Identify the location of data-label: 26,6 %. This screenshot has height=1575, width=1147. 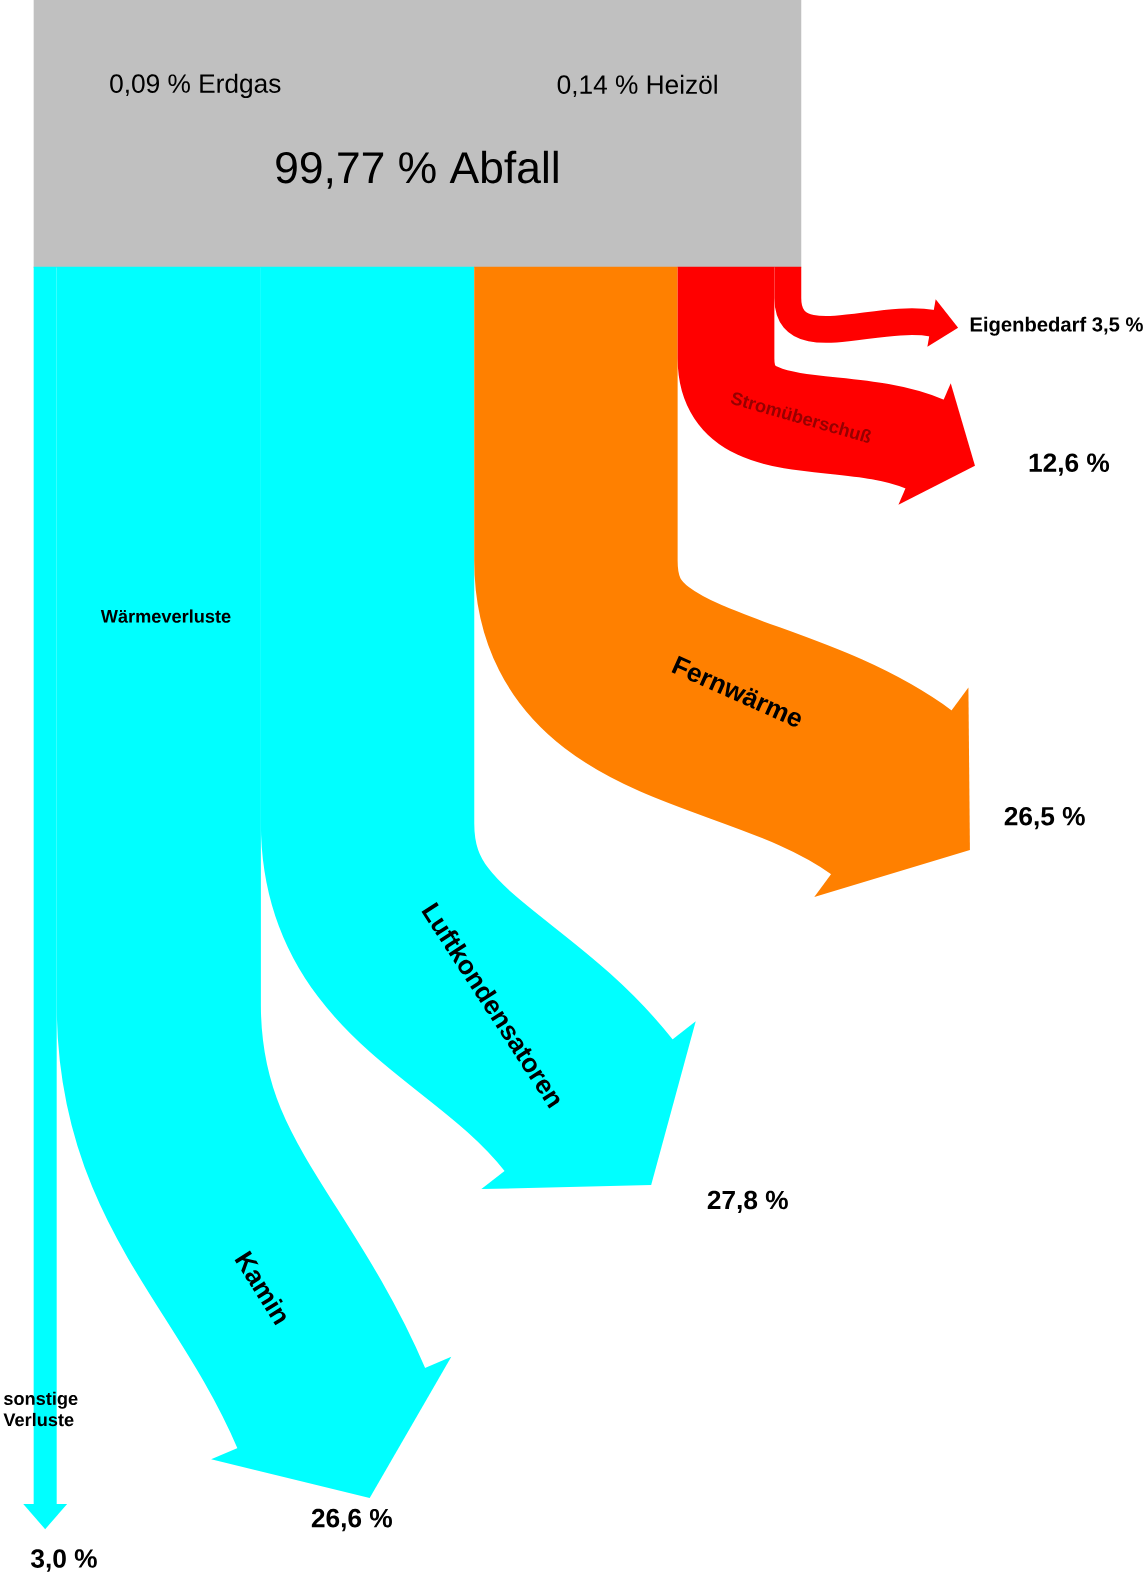
(352, 1520).